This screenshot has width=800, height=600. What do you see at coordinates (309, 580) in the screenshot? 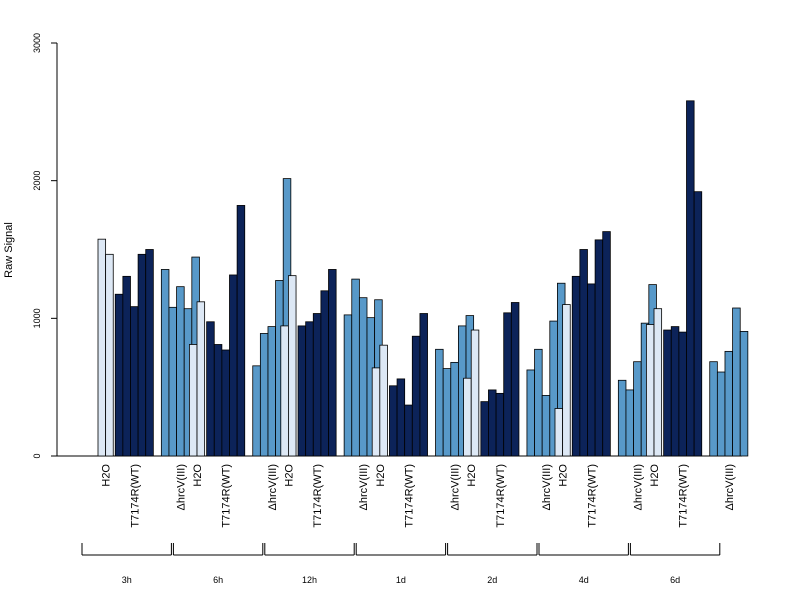
I see `timepoint-label: 12h` at bounding box center [309, 580].